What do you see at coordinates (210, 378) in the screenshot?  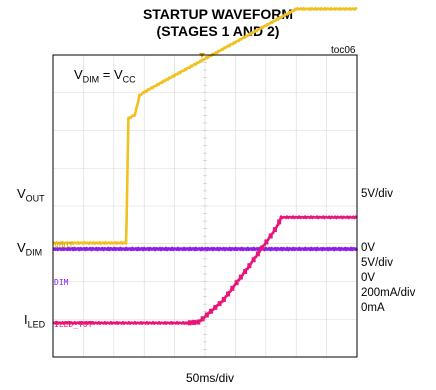 I see `x-axis-label: 50ms/div` at bounding box center [210, 378].